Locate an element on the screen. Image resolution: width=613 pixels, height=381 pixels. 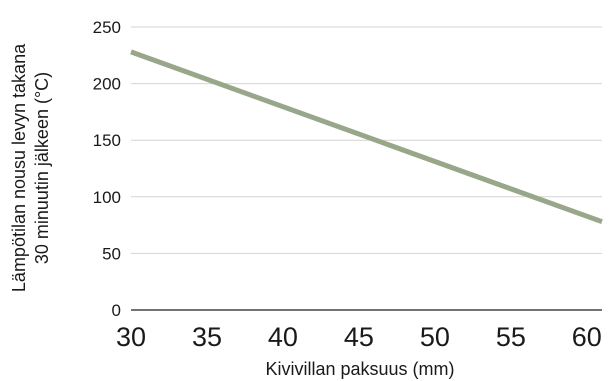
y-tick-label: 100 is located at coordinates (107, 197).